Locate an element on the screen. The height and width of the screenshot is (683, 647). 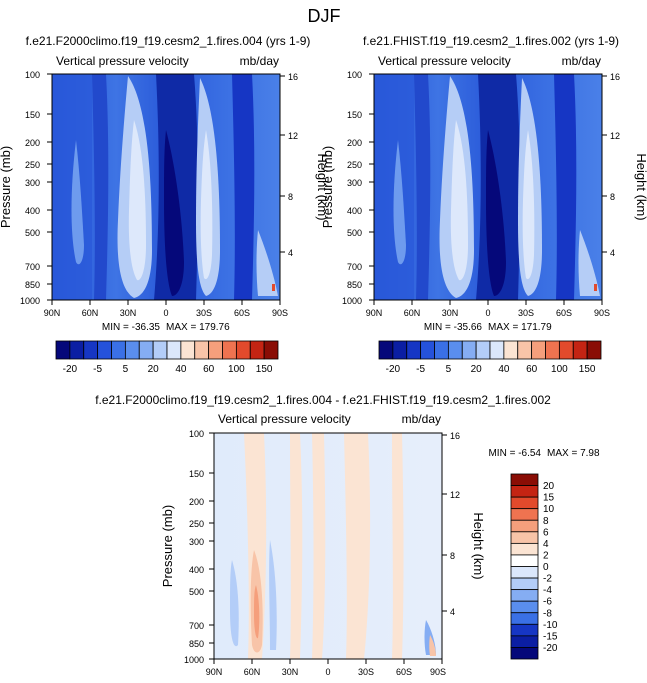
figure-title: DJF is located at coordinates (324, 16).